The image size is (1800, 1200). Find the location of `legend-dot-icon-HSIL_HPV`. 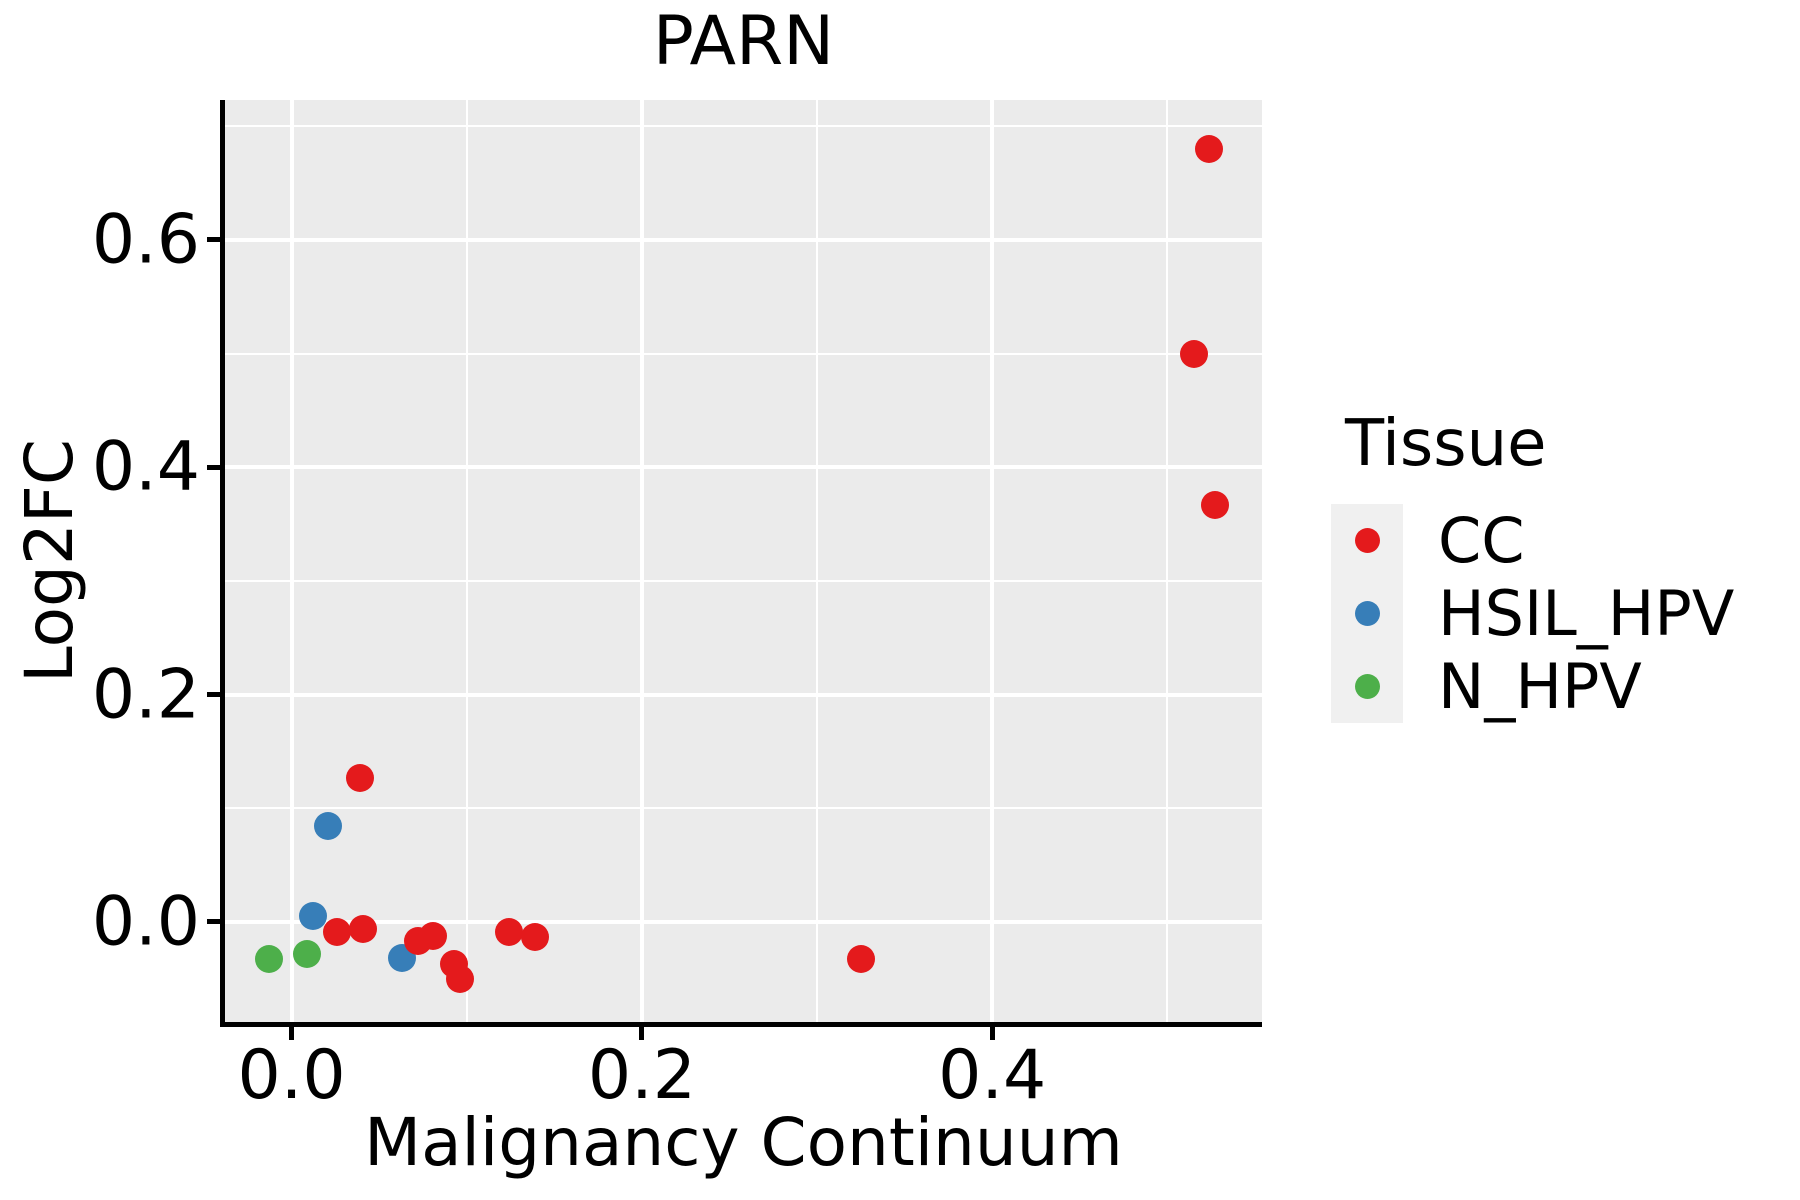

legend-dot-icon-HSIL_HPV is located at coordinates (1367, 613).